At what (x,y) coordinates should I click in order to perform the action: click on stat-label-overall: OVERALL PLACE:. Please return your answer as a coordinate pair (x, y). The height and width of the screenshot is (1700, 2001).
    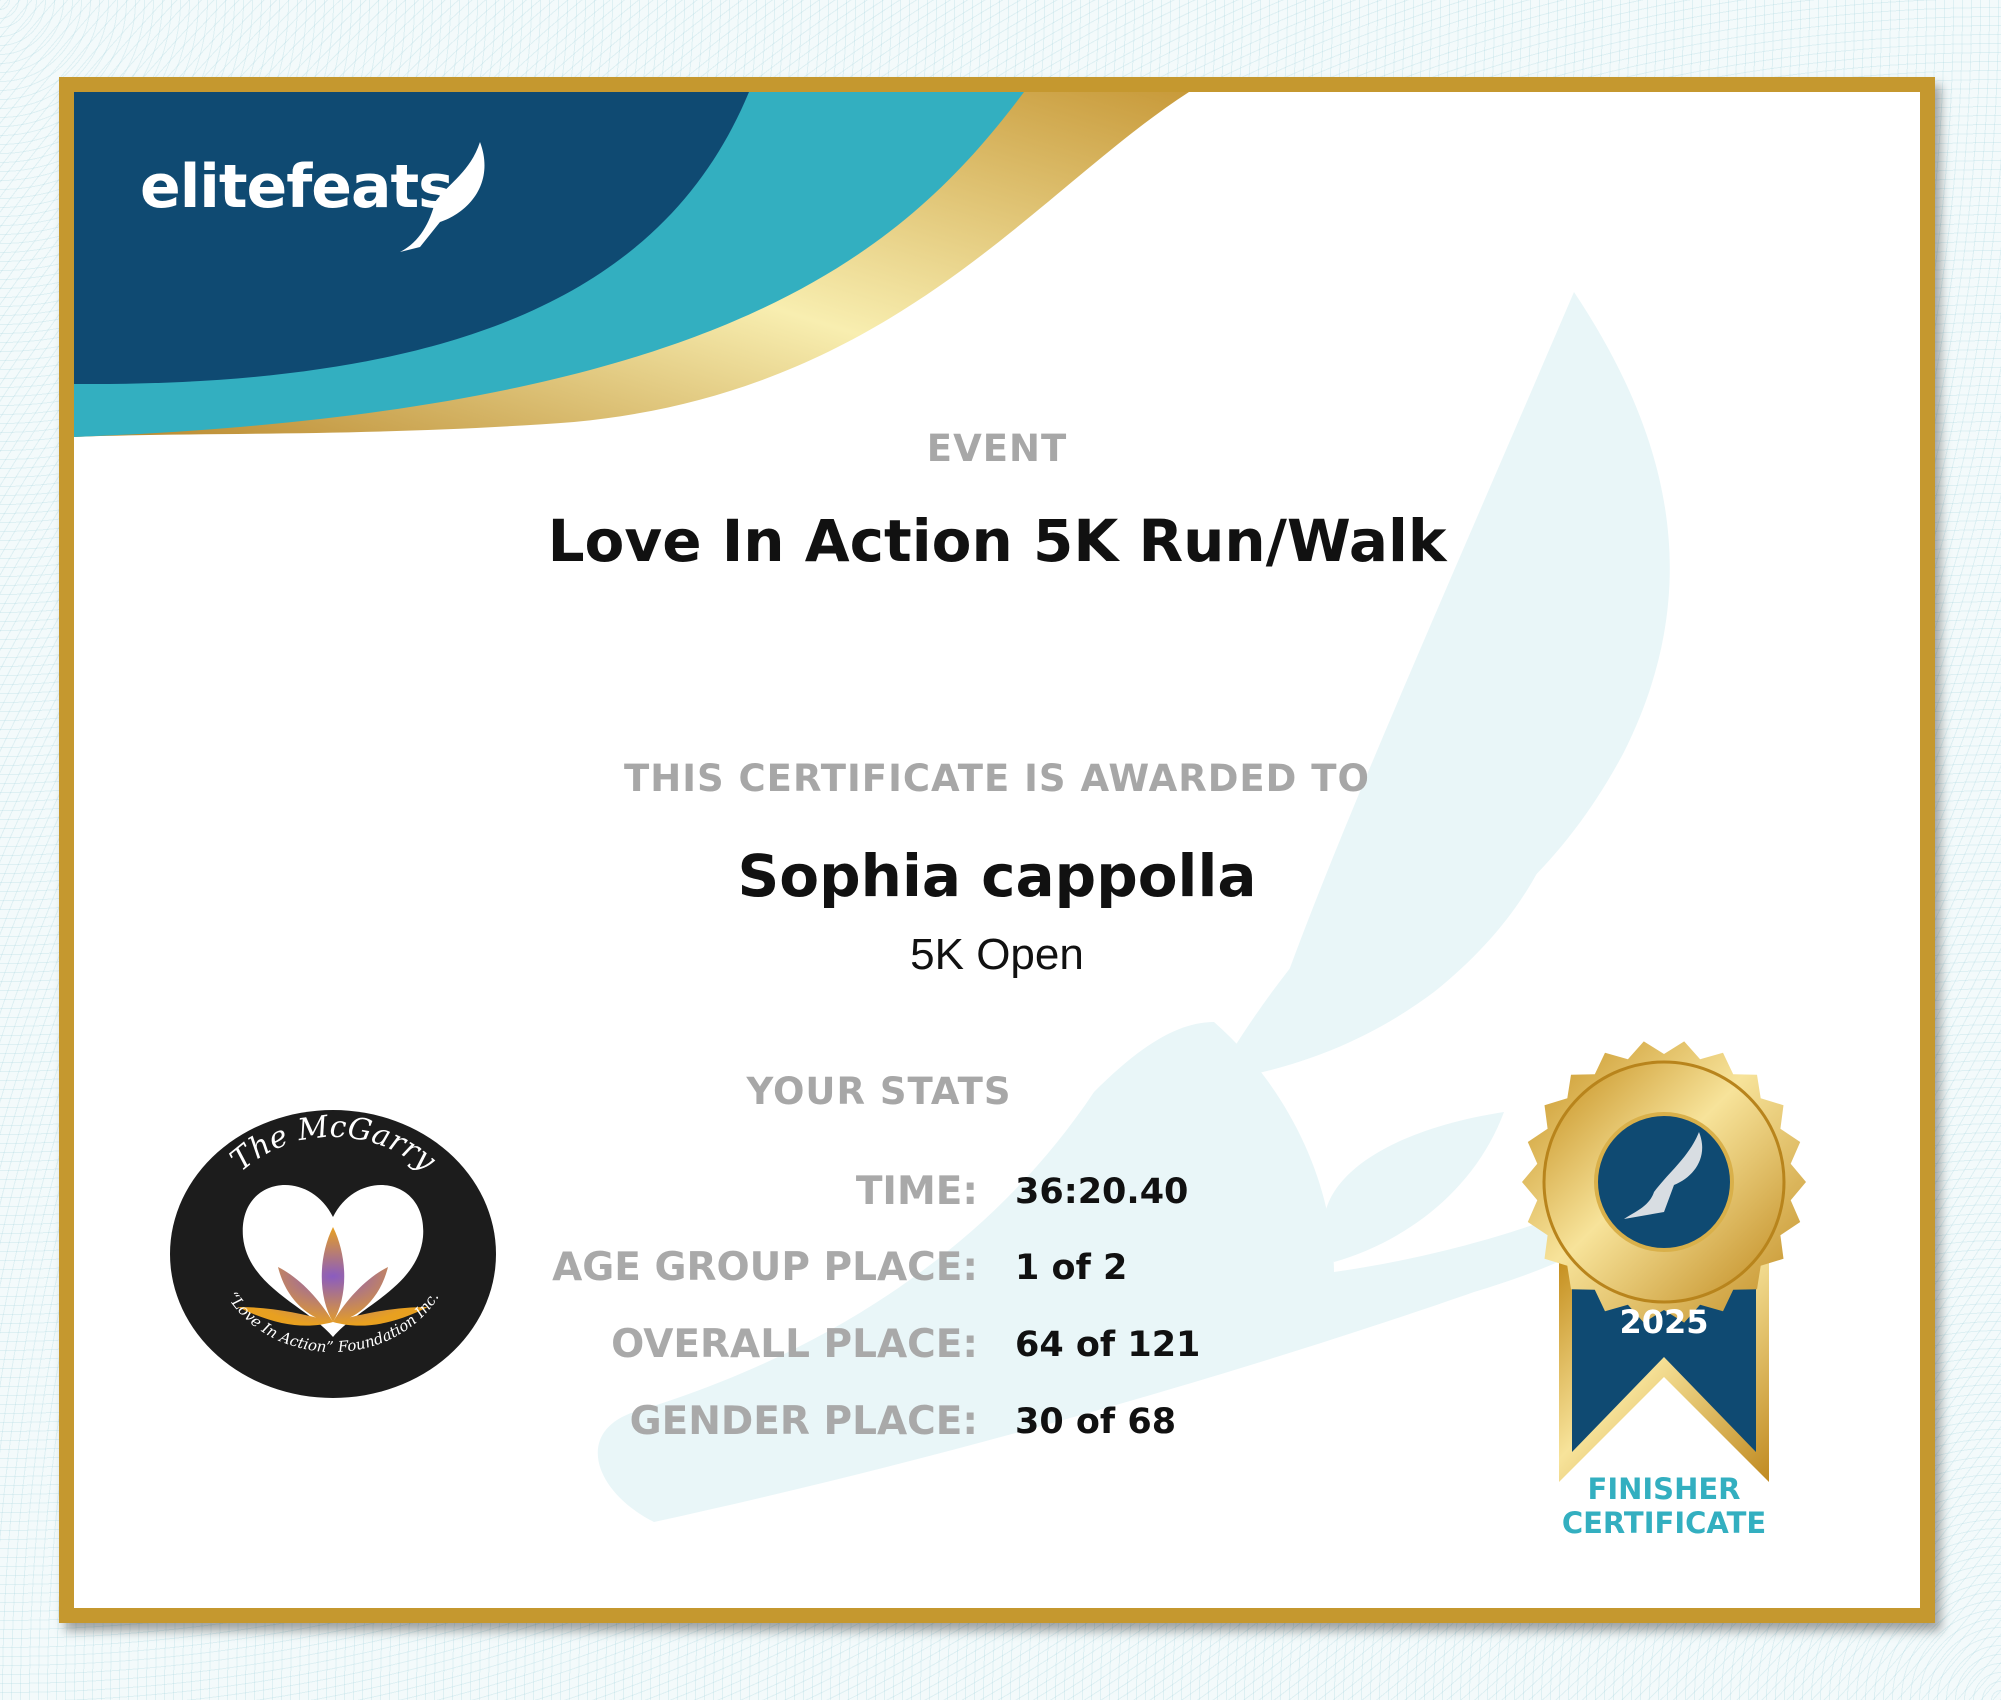
    Looking at the image, I should click on (794, 1344).